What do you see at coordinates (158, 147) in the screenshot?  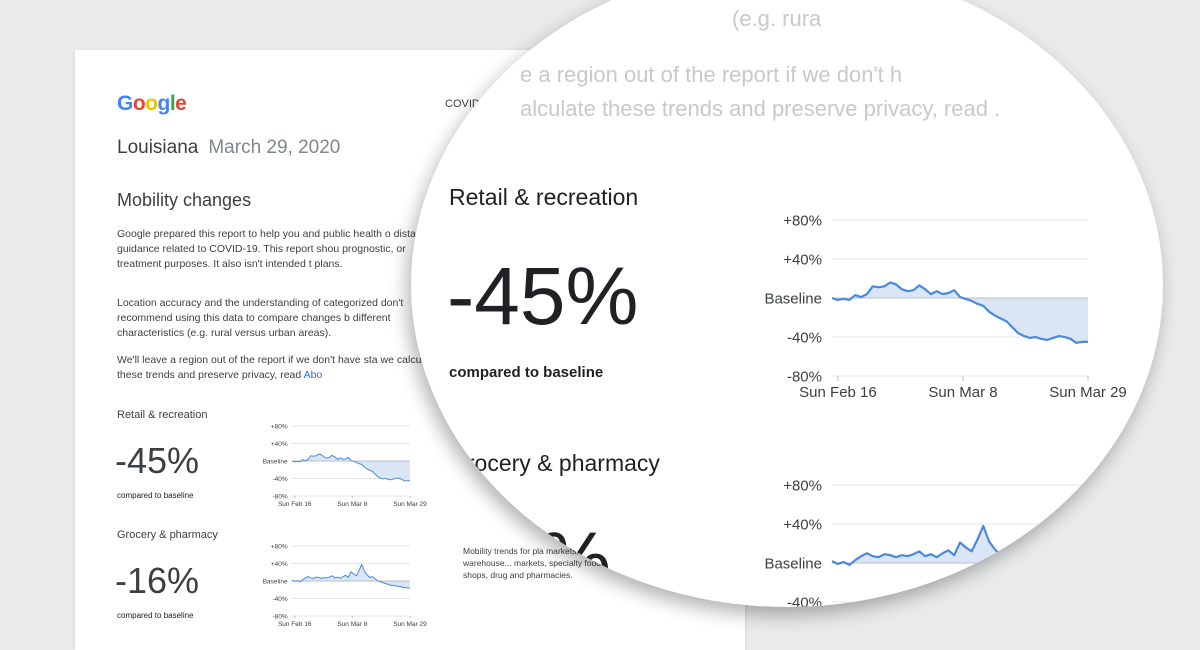 I see `region-name: Louisiana` at bounding box center [158, 147].